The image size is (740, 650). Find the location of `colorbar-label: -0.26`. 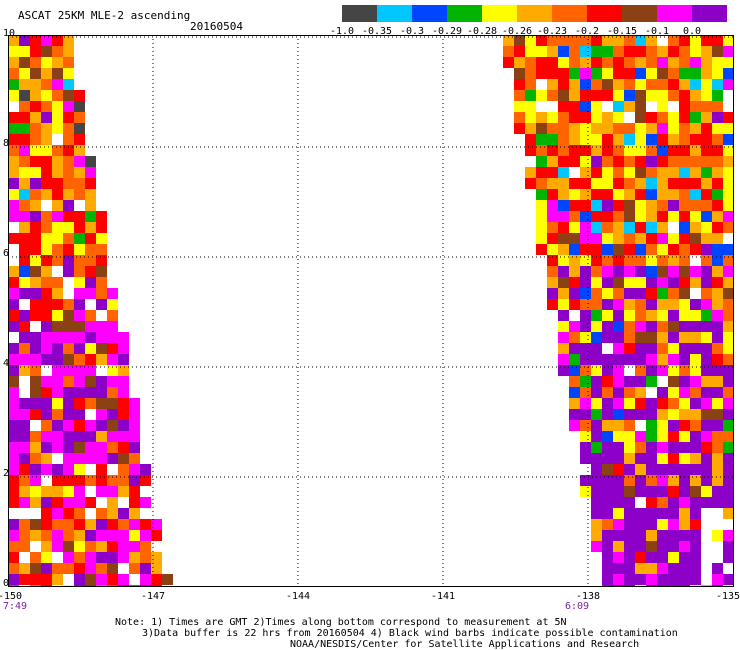

colorbar-label: -0.26 is located at coordinates (517, 31).